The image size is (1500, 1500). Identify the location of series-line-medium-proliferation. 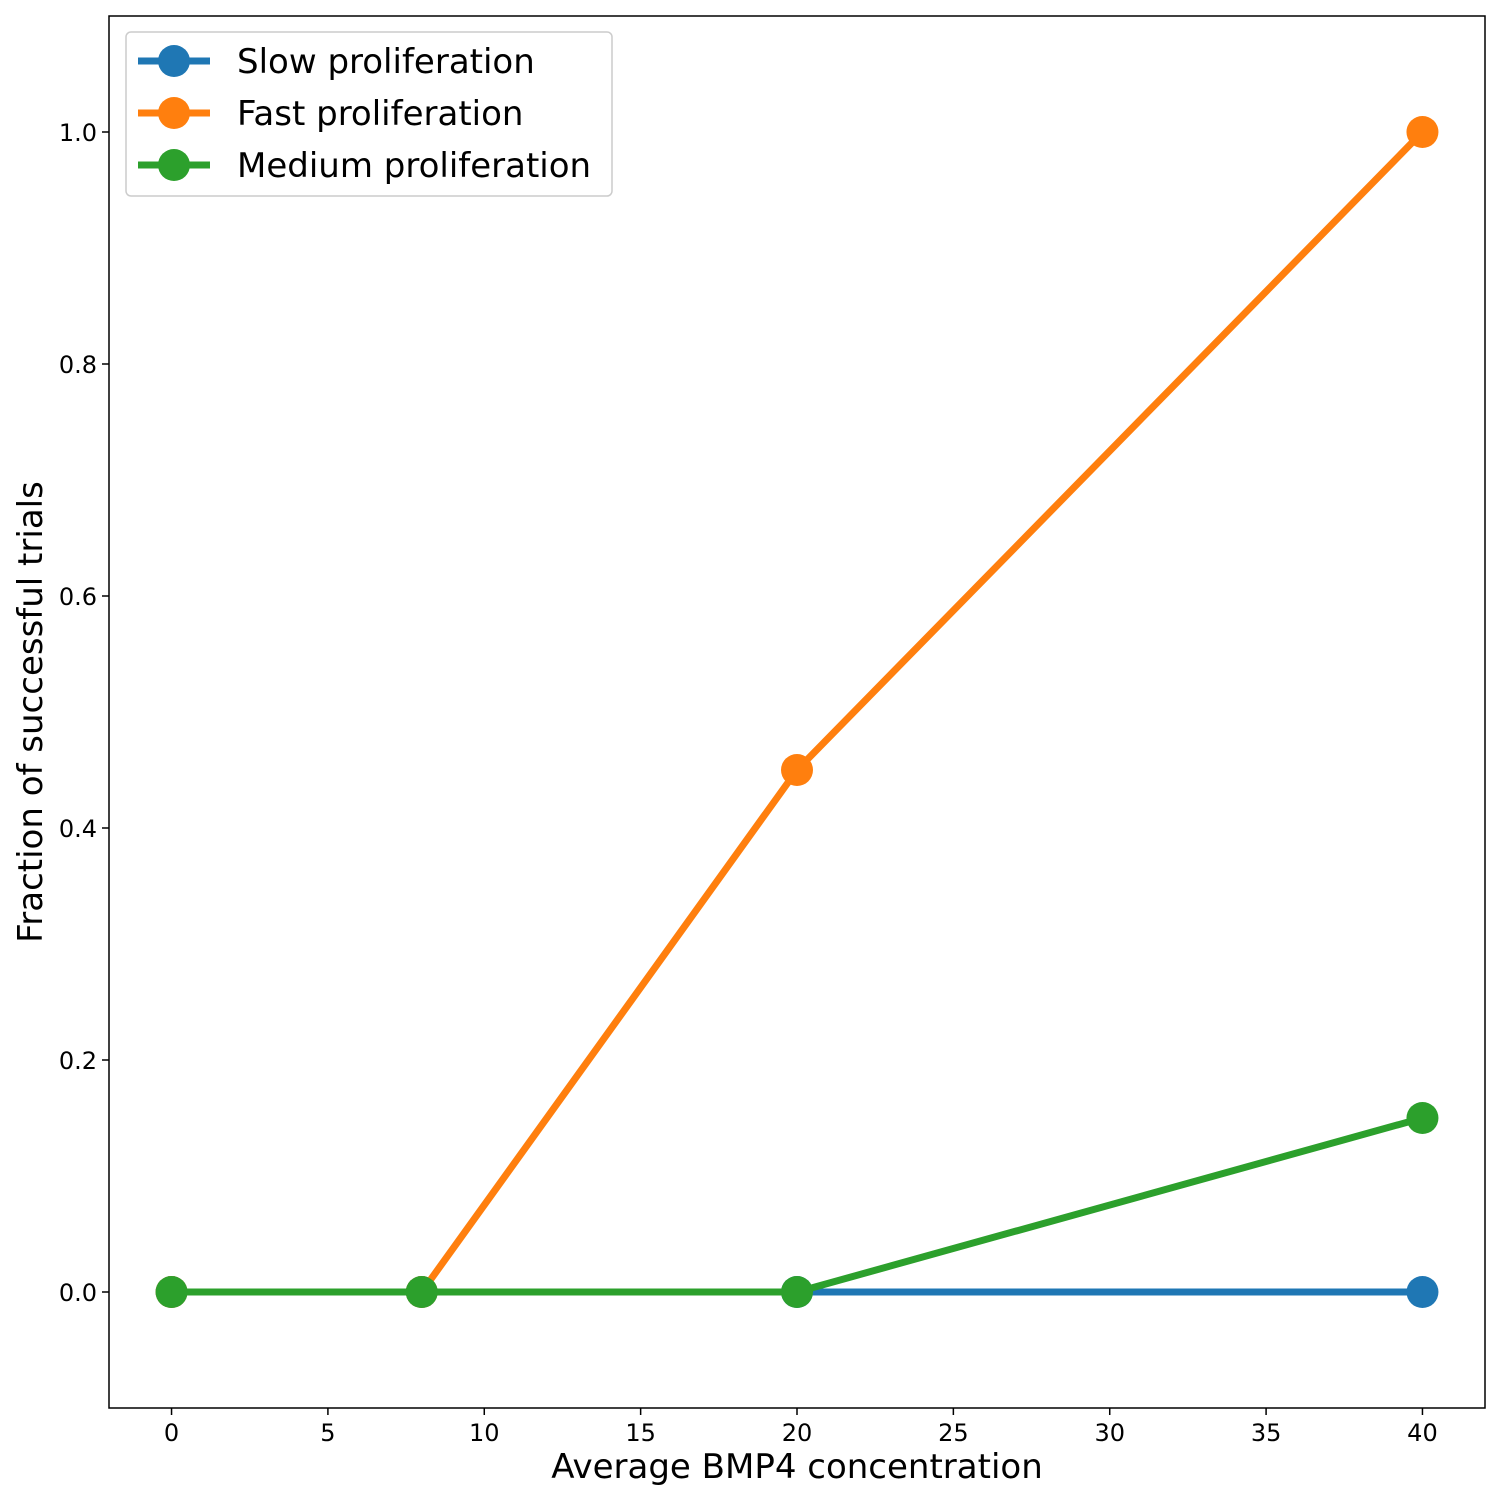
(797, 1205).